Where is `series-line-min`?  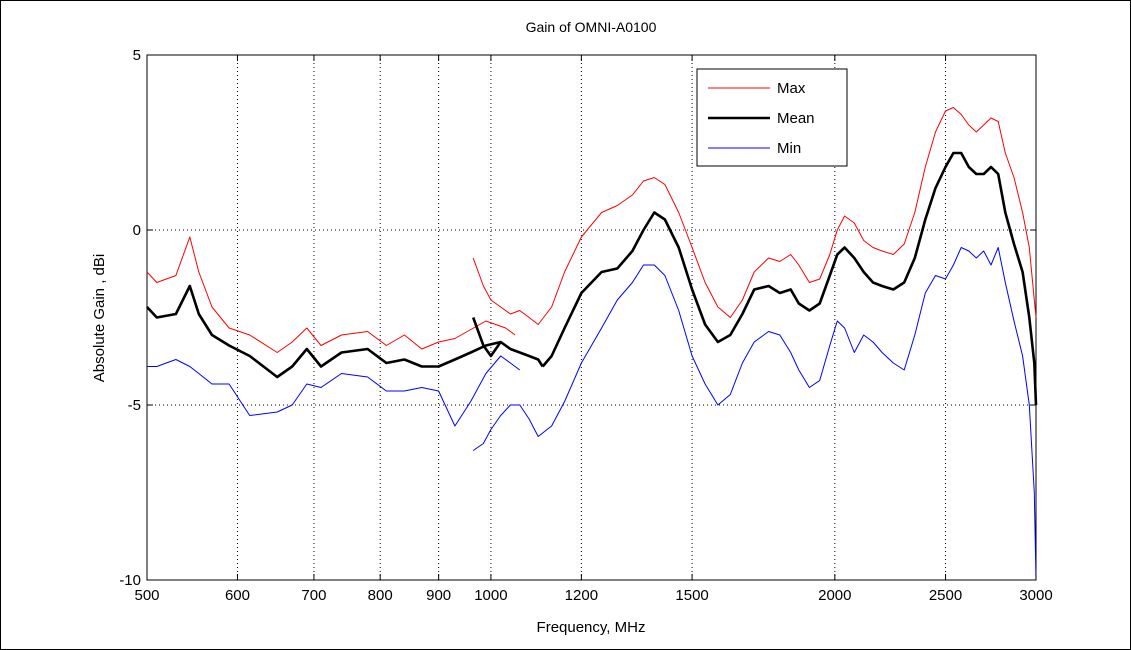
series-line-min is located at coordinates (334, 391).